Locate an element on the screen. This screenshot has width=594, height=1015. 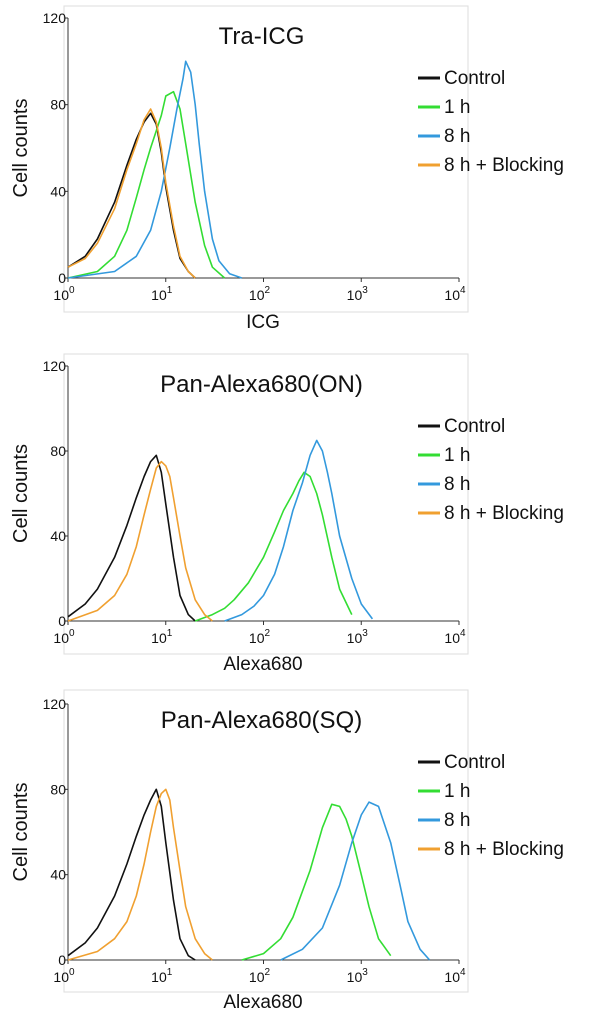
x-axis-label: ICG is located at coordinates (263, 322).